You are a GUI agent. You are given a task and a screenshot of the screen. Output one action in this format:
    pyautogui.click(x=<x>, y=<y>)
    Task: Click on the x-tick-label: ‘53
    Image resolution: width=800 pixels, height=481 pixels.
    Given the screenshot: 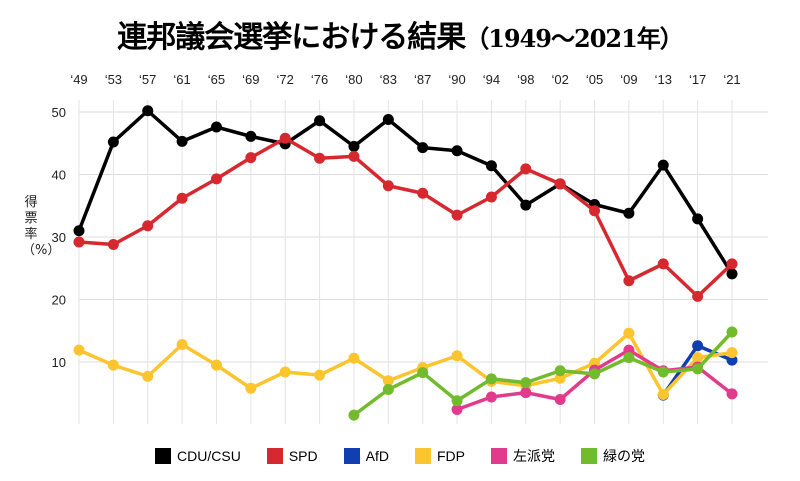 What is the action you would take?
    pyautogui.click(x=113, y=79)
    